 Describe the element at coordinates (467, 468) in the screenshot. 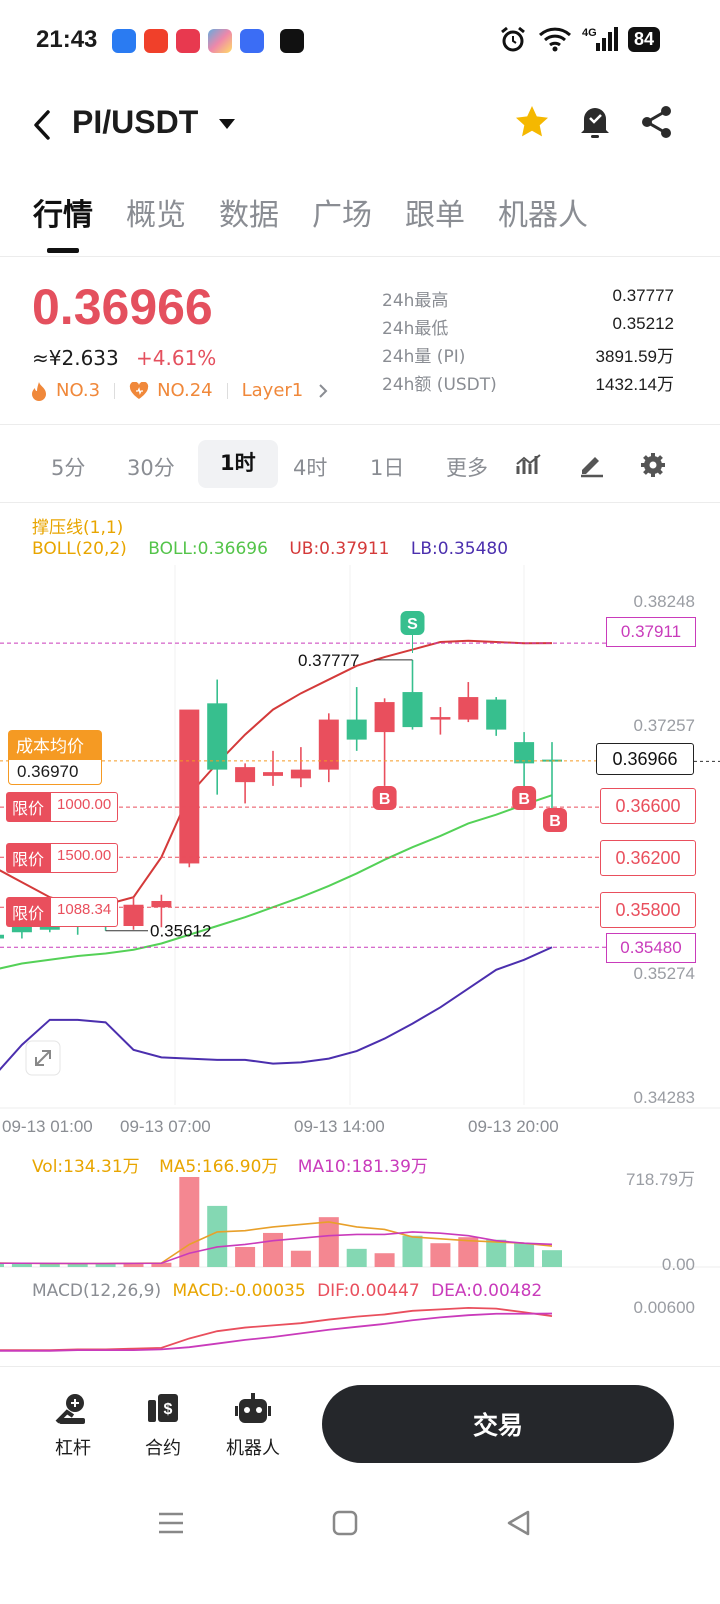

I see `period-more: 更多` at that location.